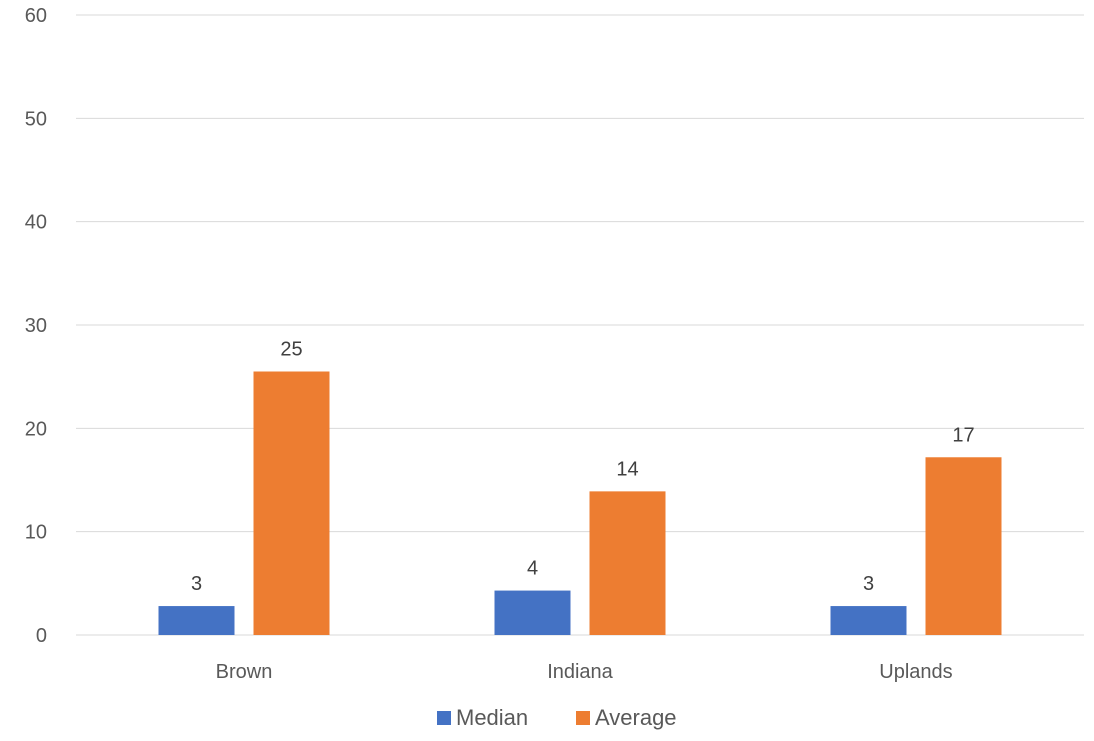  I want to click on y-tick-label: 20, so click(36, 429).